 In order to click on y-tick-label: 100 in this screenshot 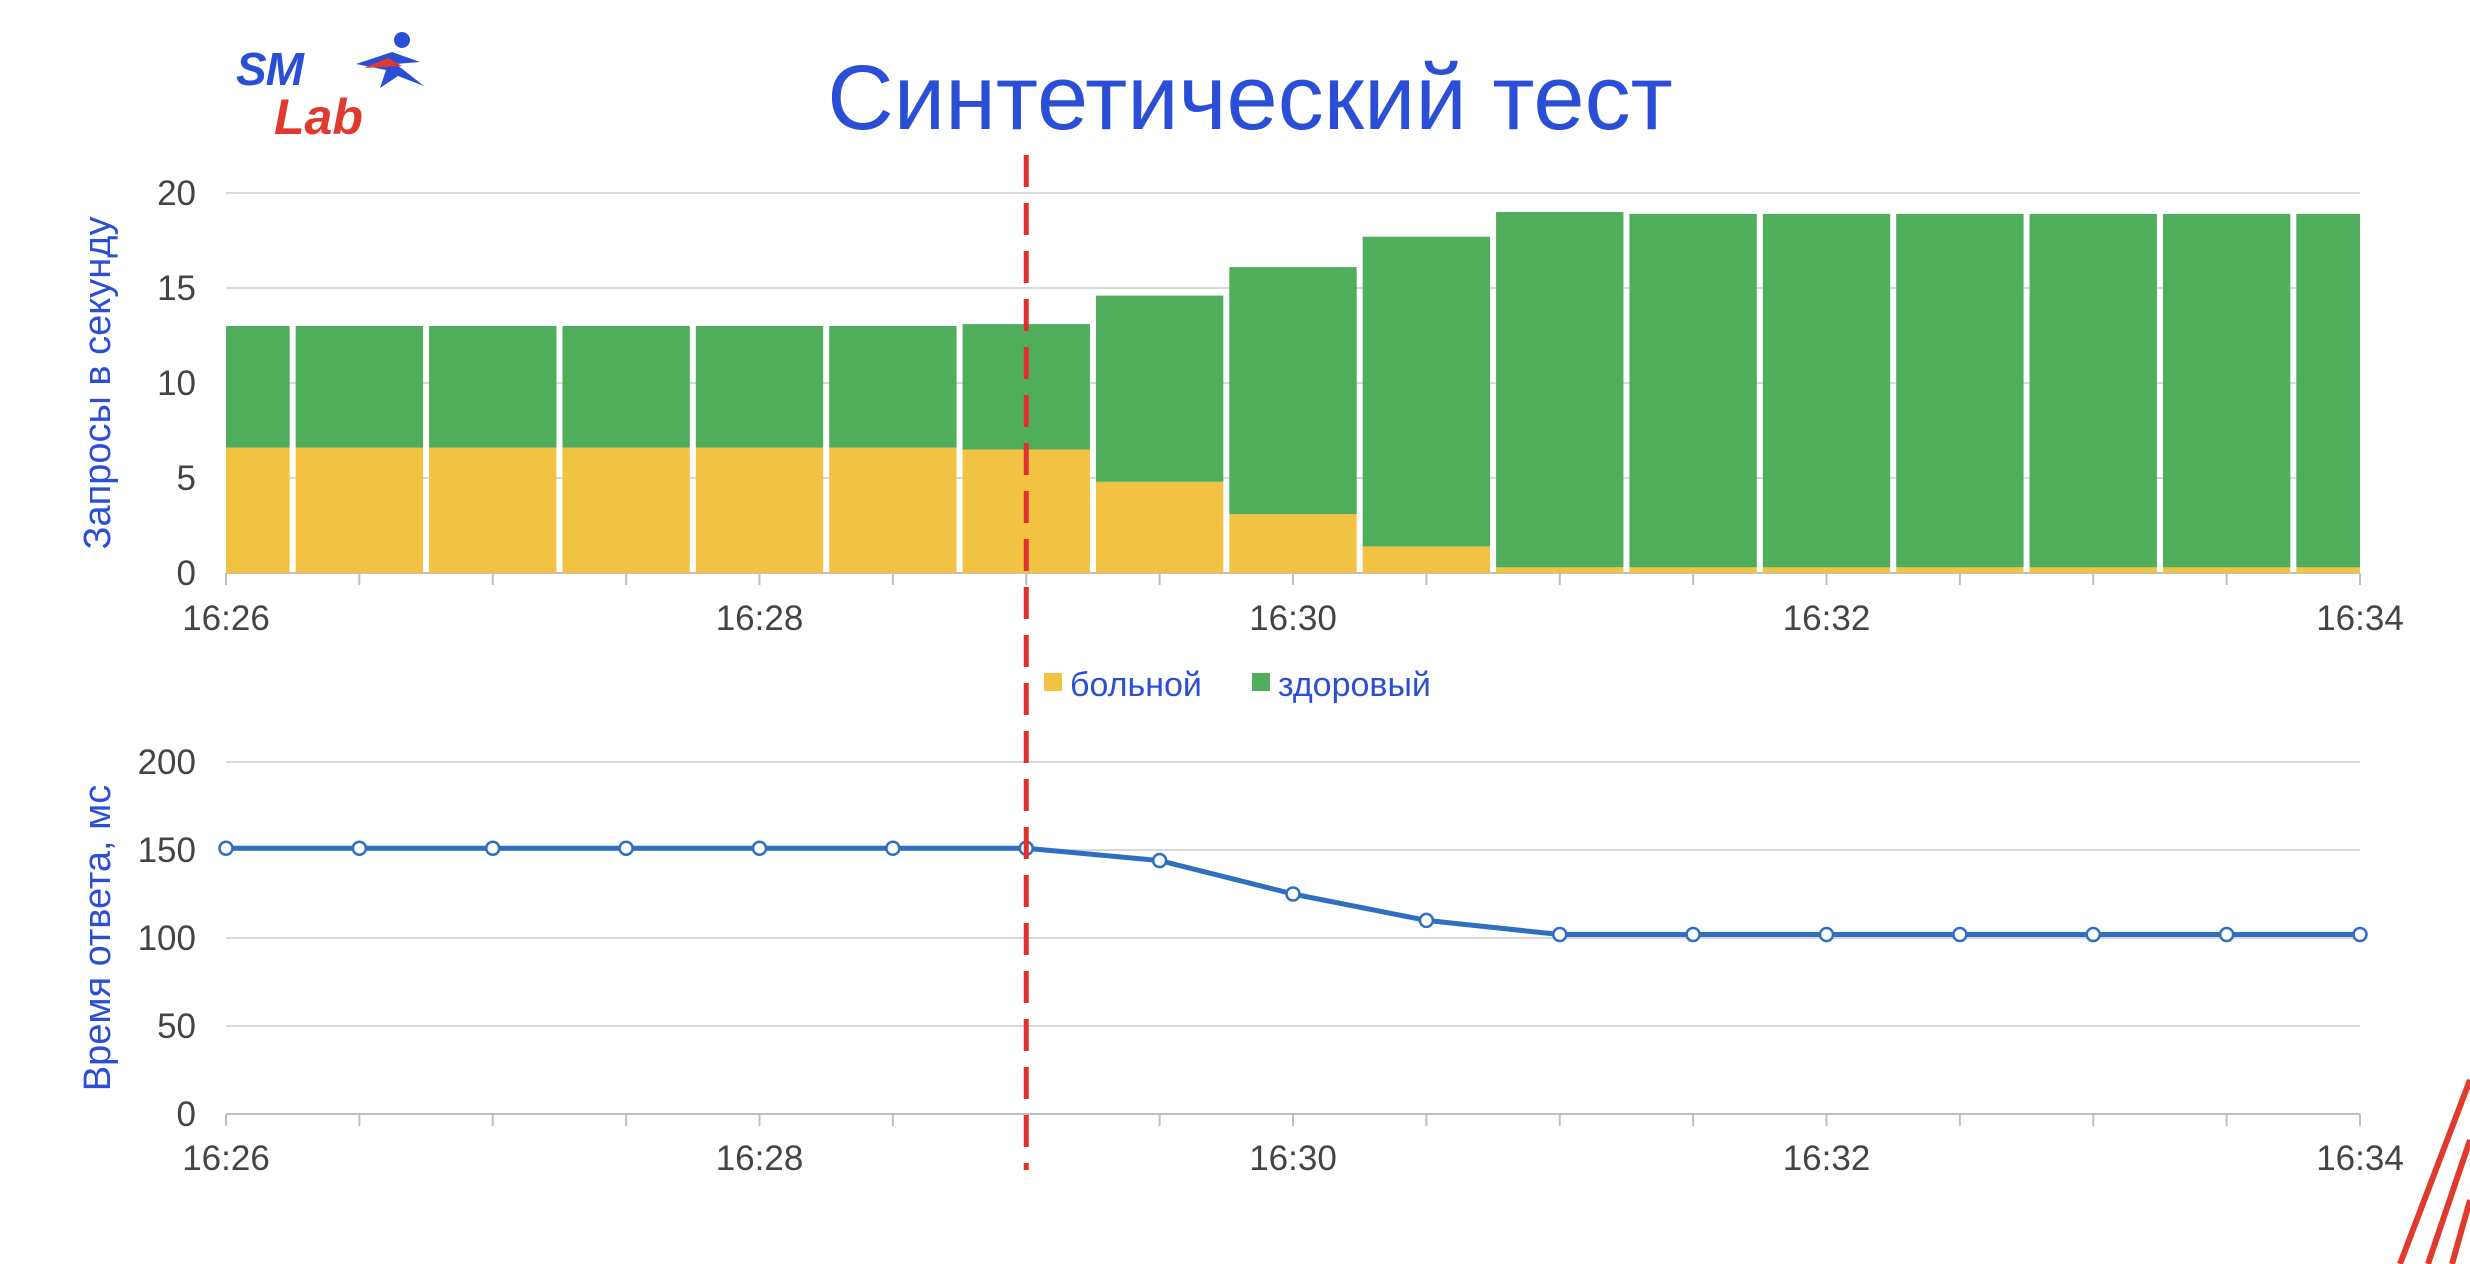, I will do `click(167, 938)`.